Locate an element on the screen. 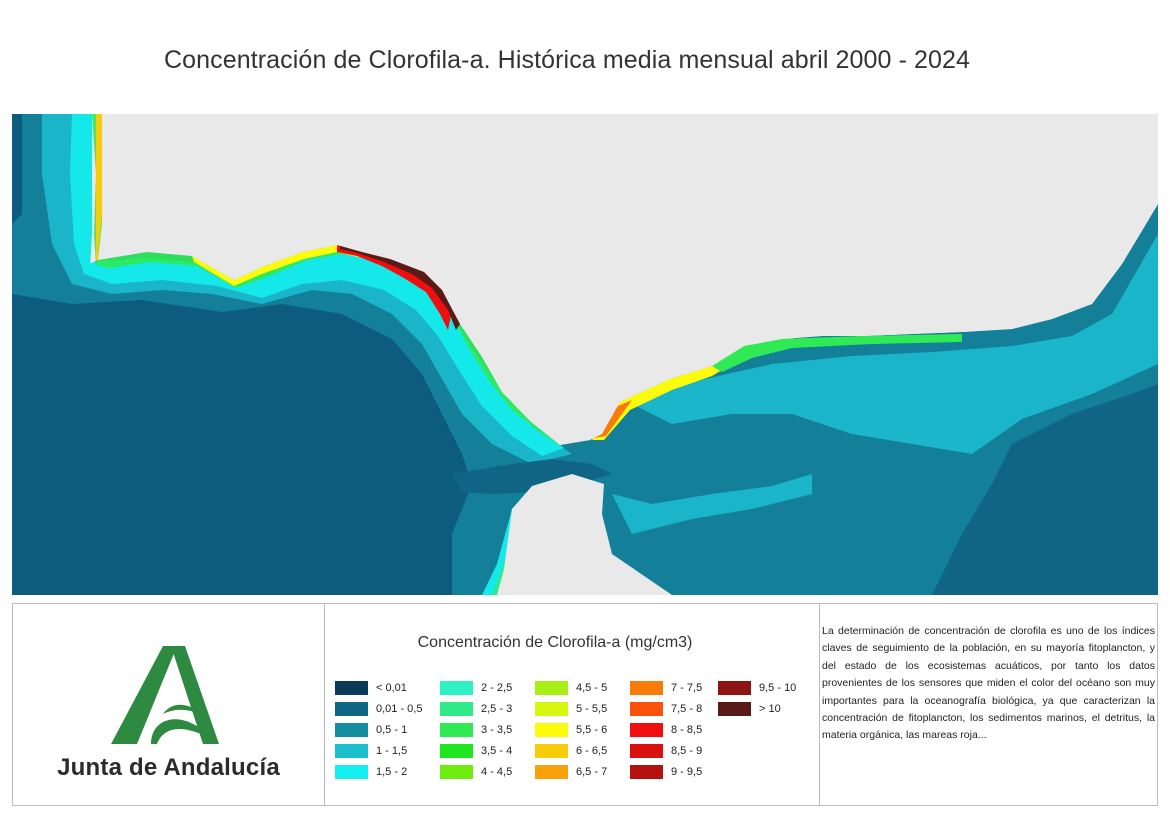 This screenshot has height=827, width=1170. legend-item: 9,5 - 10 is located at coordinates (757, 688).